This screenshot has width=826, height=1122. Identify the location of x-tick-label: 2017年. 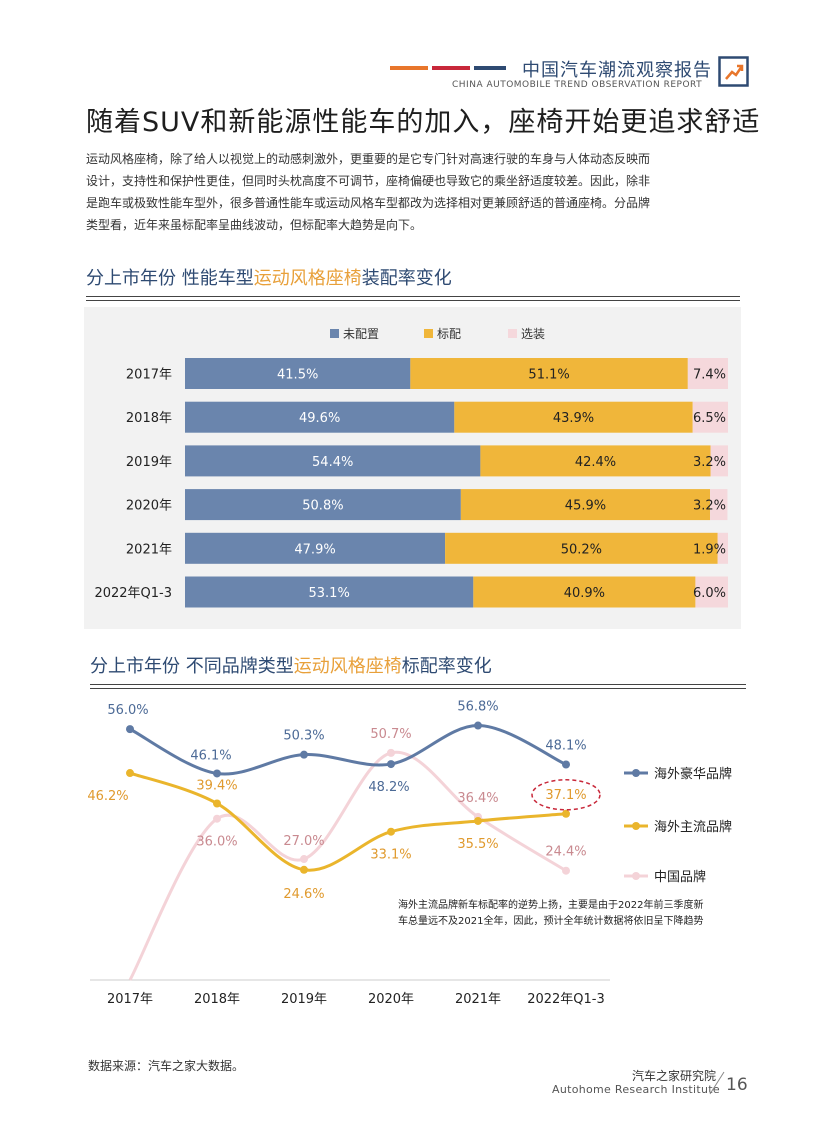
(130, 999).